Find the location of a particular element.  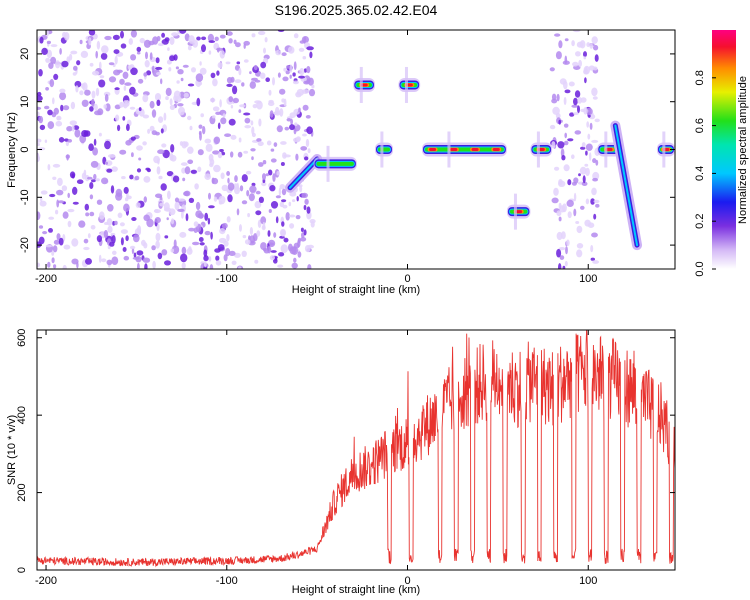

snr-xtick-label-2: 0 is located at coordinates (407, 581).